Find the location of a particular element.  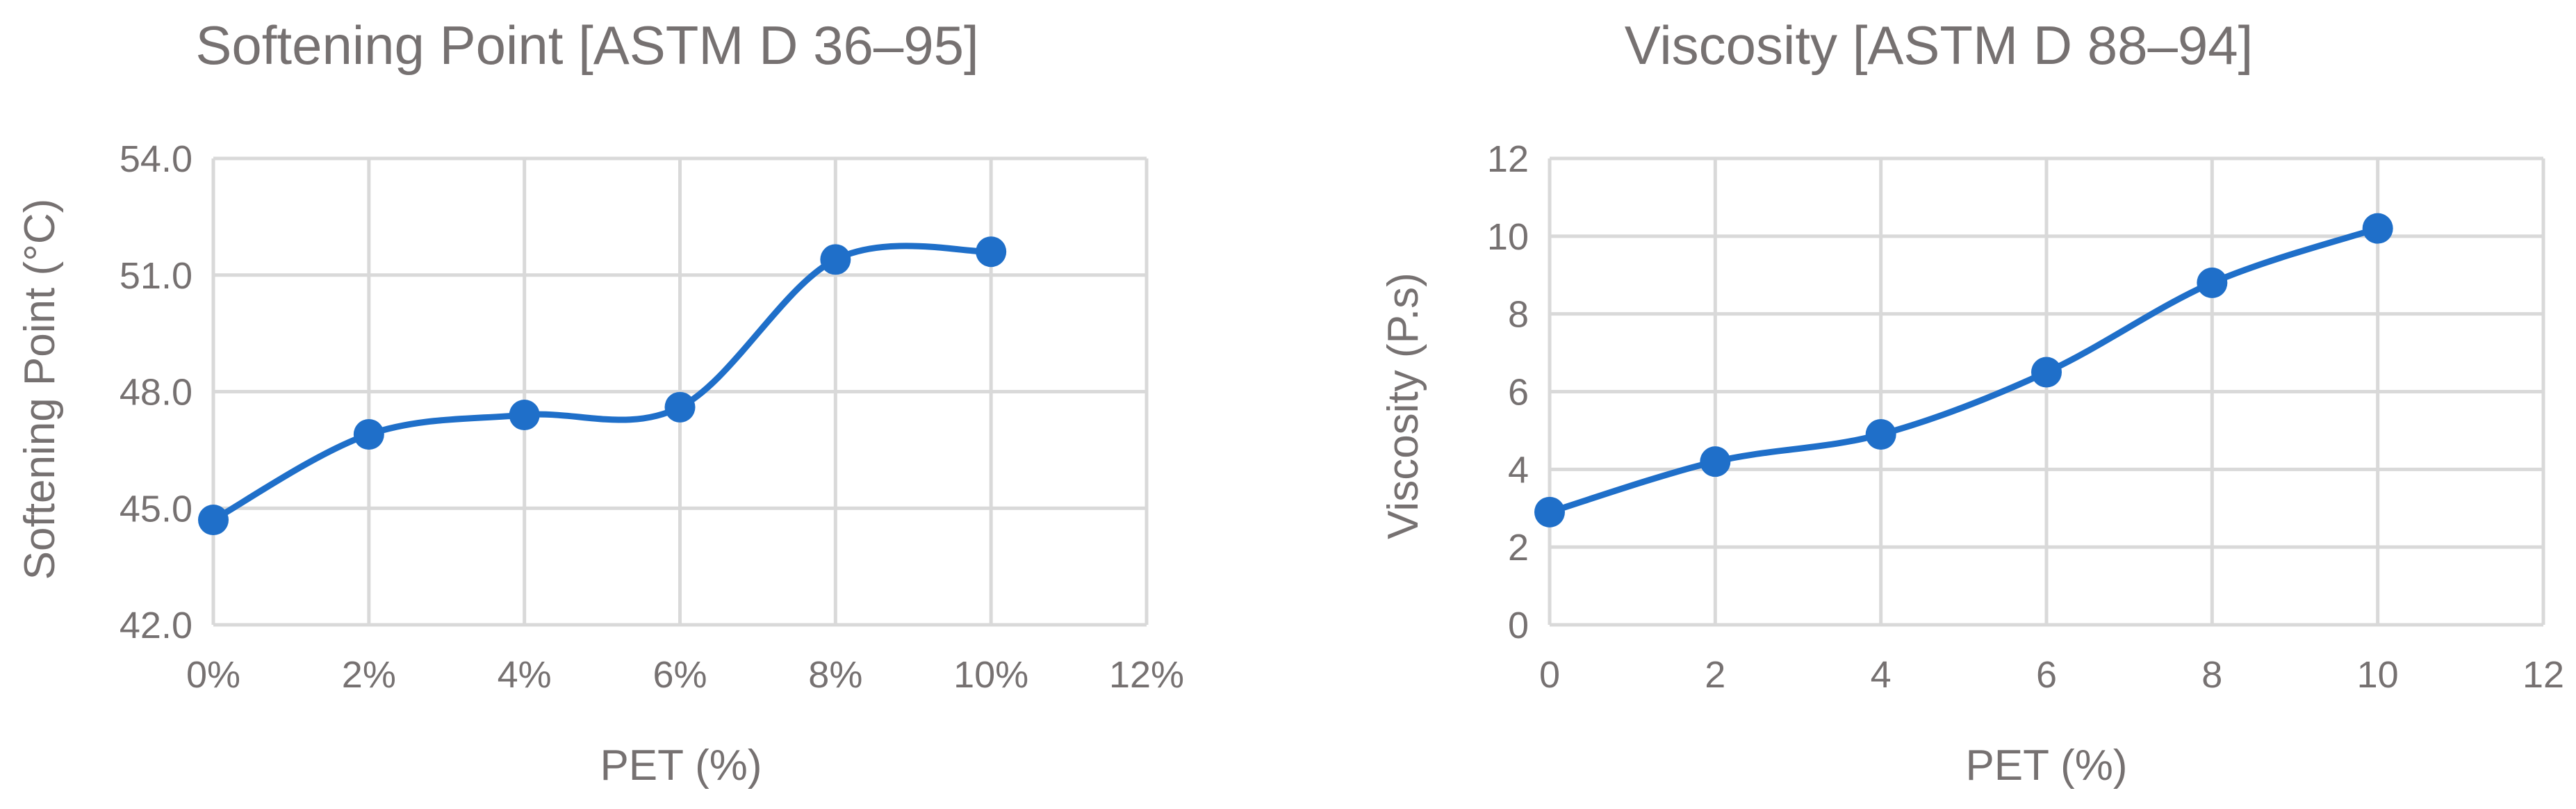

chart-title: Viscosity [ASTM D 88–94] is located at coordinates (1939, 45).